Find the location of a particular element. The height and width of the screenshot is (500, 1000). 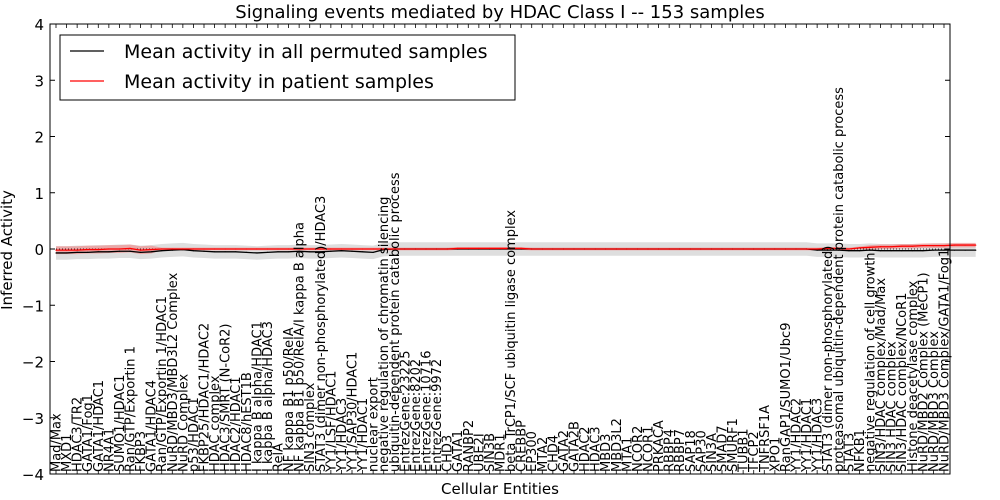

x-tick-label: RBBP7 is located at coordinates (680, 450).